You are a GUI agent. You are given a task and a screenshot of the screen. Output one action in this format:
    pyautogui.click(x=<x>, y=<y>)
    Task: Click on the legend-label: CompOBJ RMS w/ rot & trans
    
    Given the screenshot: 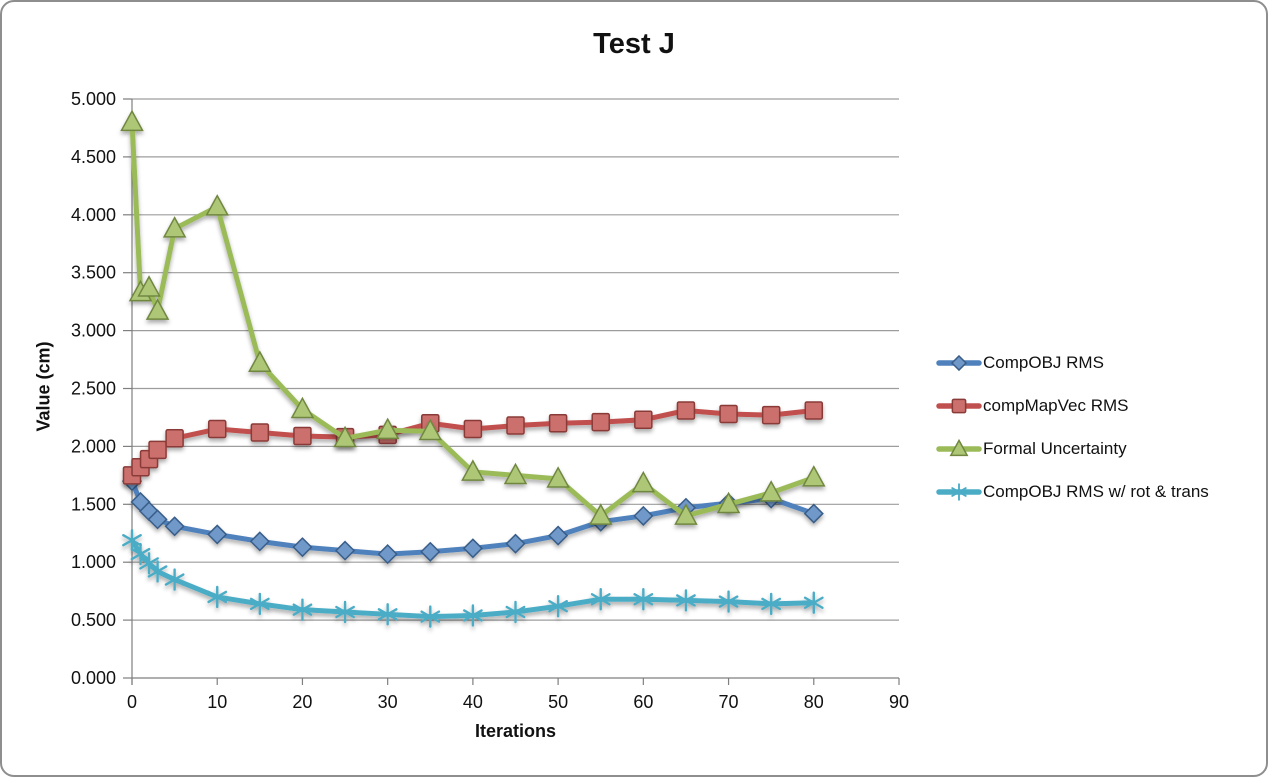 What is the action you would take?
    pyautogui.click(x=1096, y=491)
    